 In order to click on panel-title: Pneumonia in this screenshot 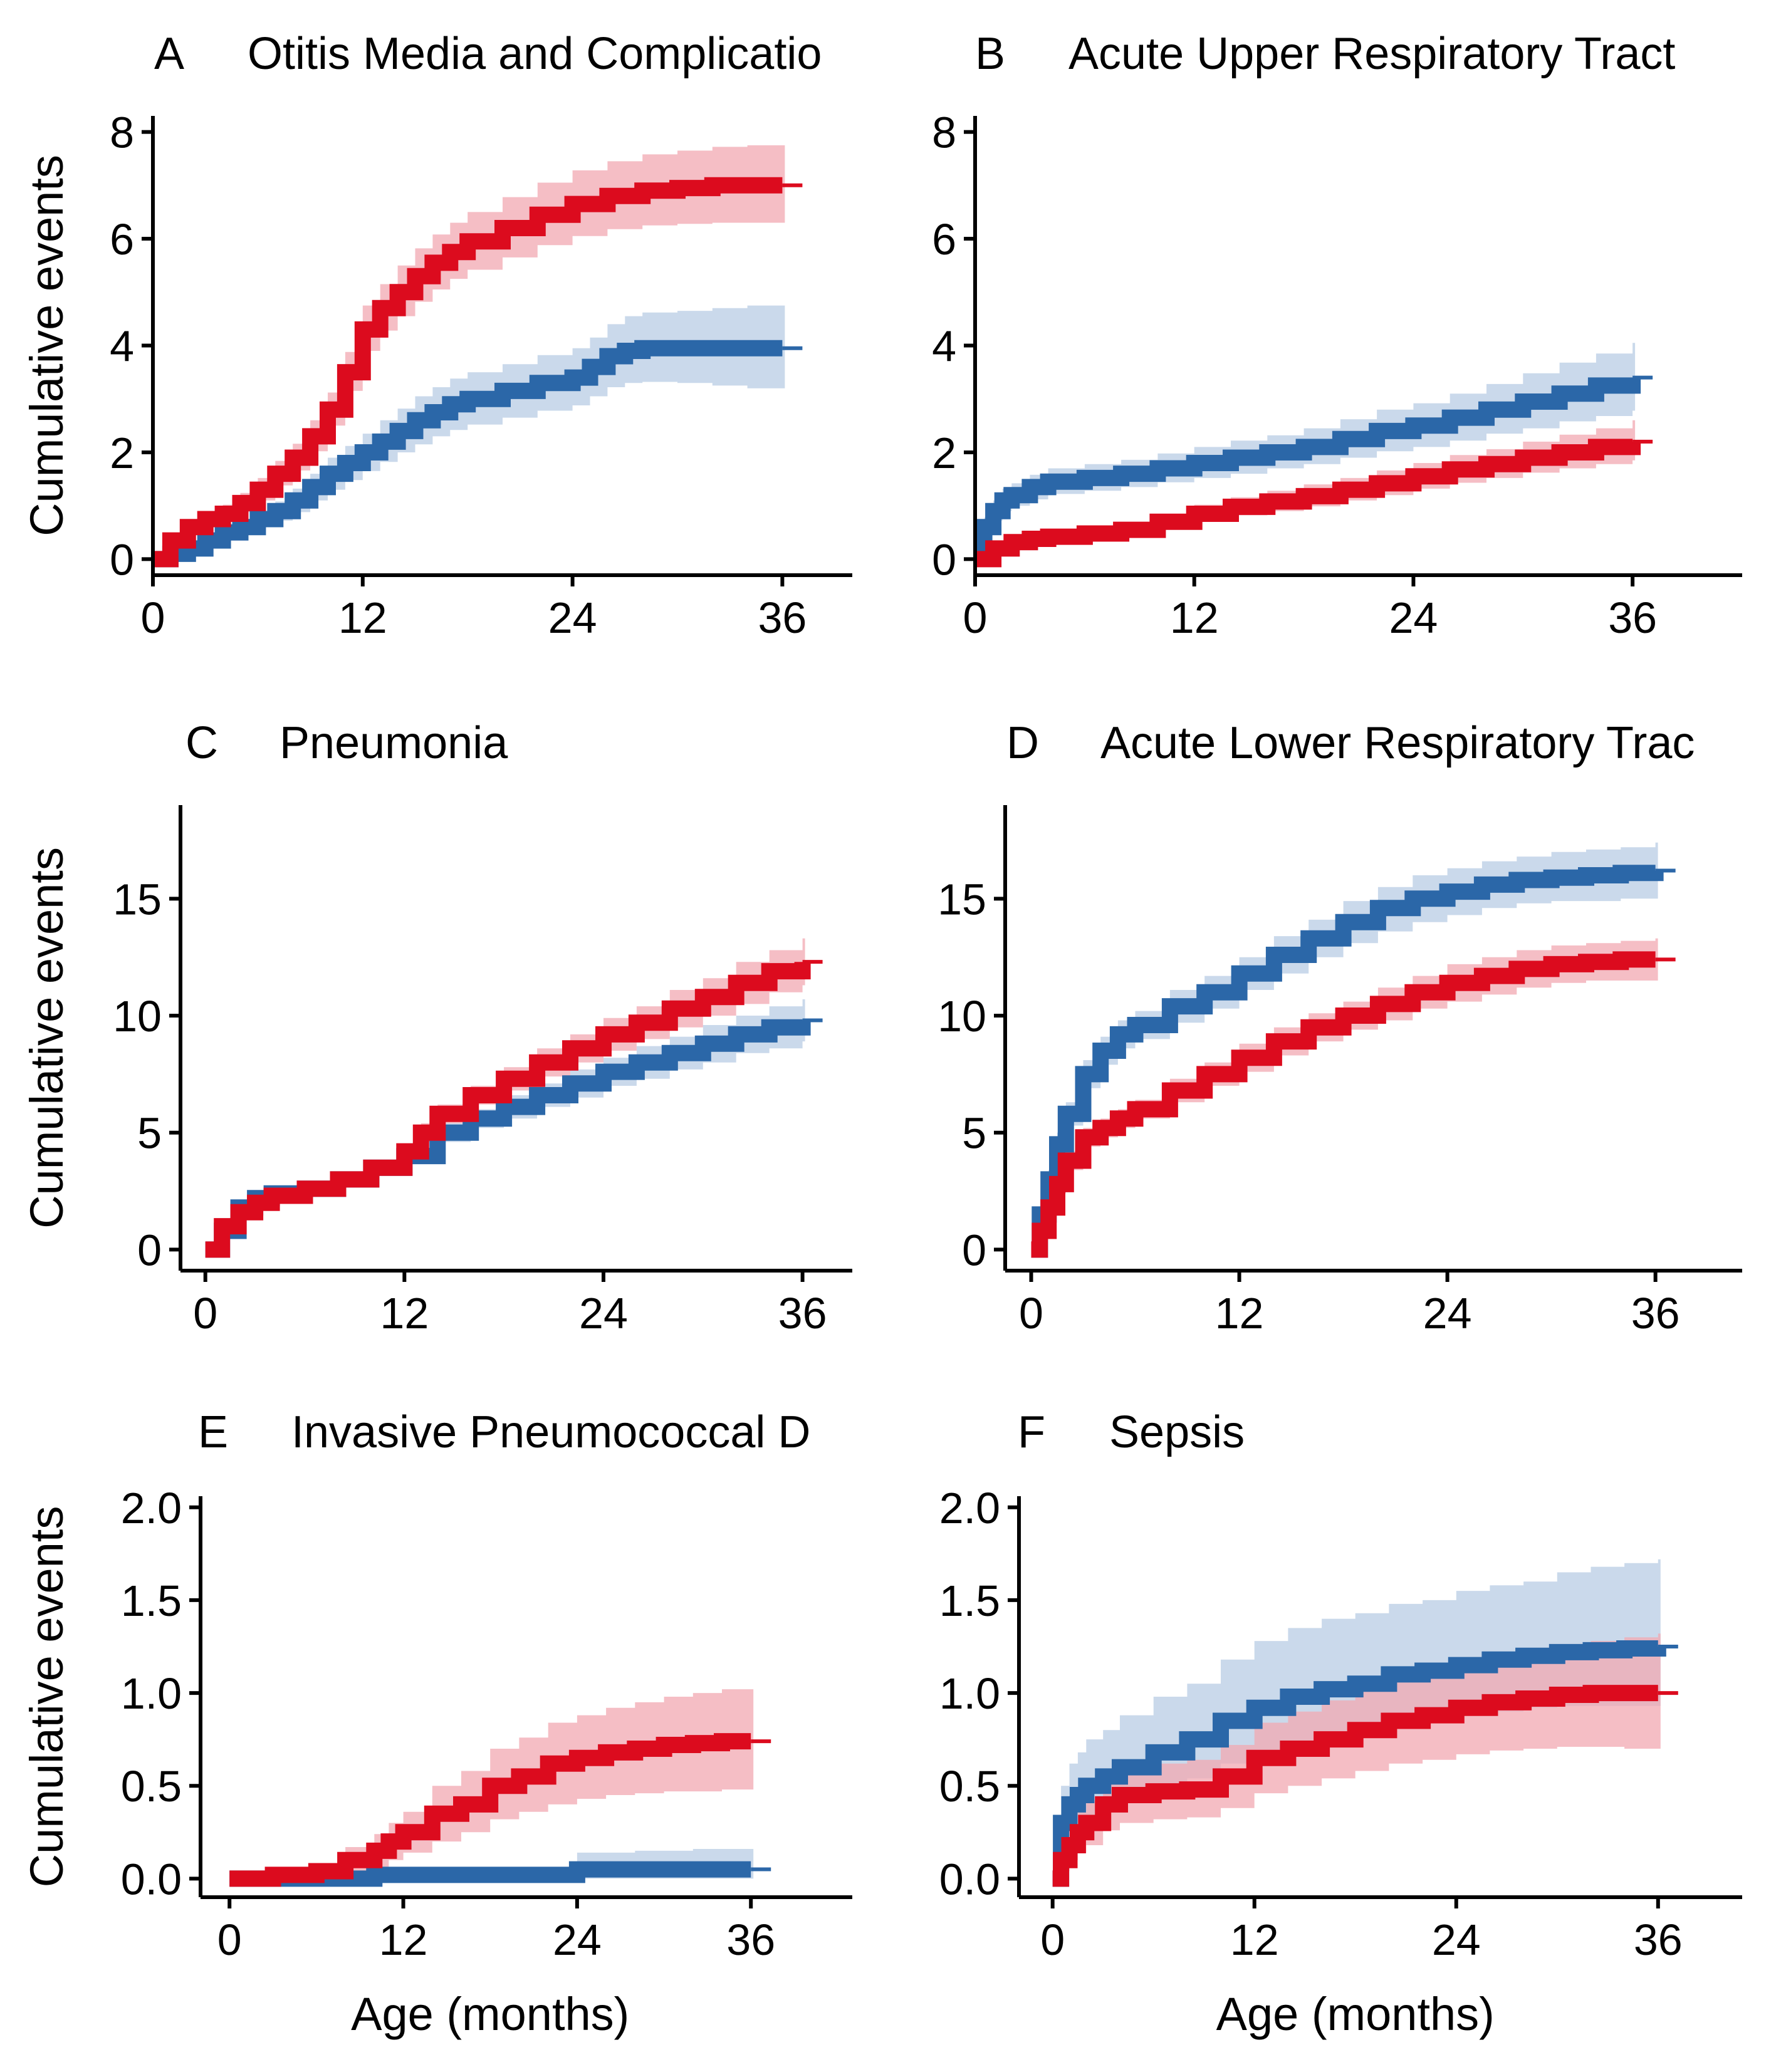, I will do `click(393, 743)`.